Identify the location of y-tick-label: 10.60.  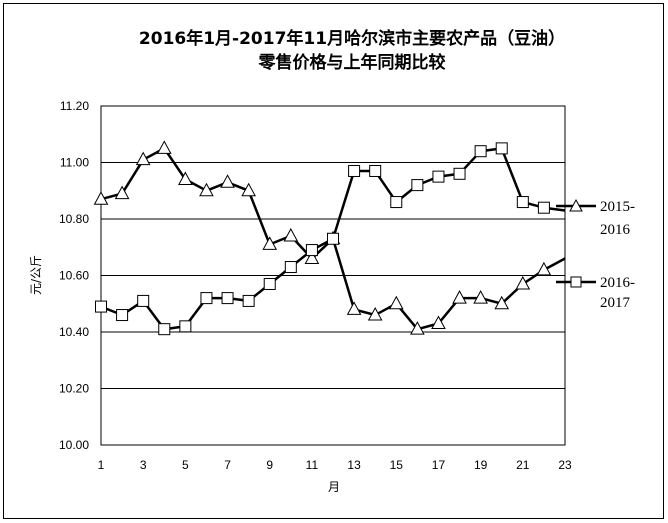
(74, 276).